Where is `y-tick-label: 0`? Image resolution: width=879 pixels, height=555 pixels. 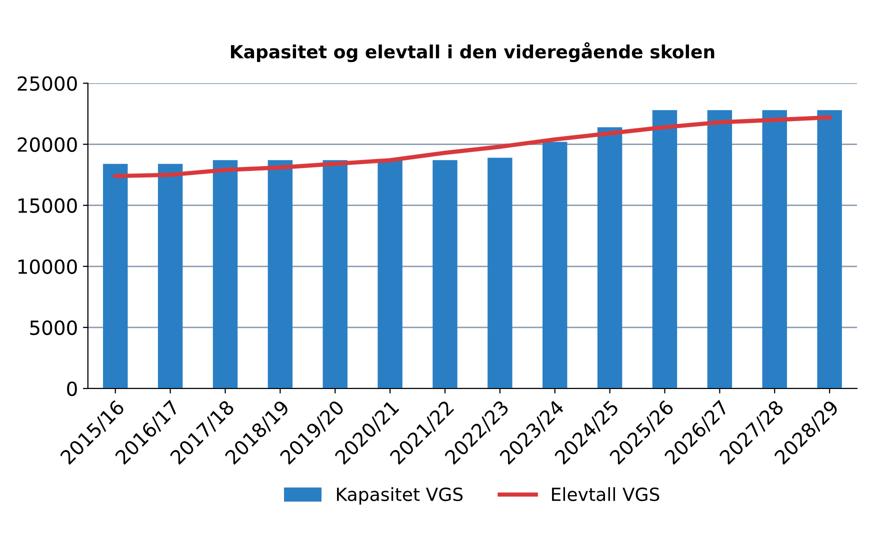
y-tick-label: 0 is located at coordinates (72, 388).